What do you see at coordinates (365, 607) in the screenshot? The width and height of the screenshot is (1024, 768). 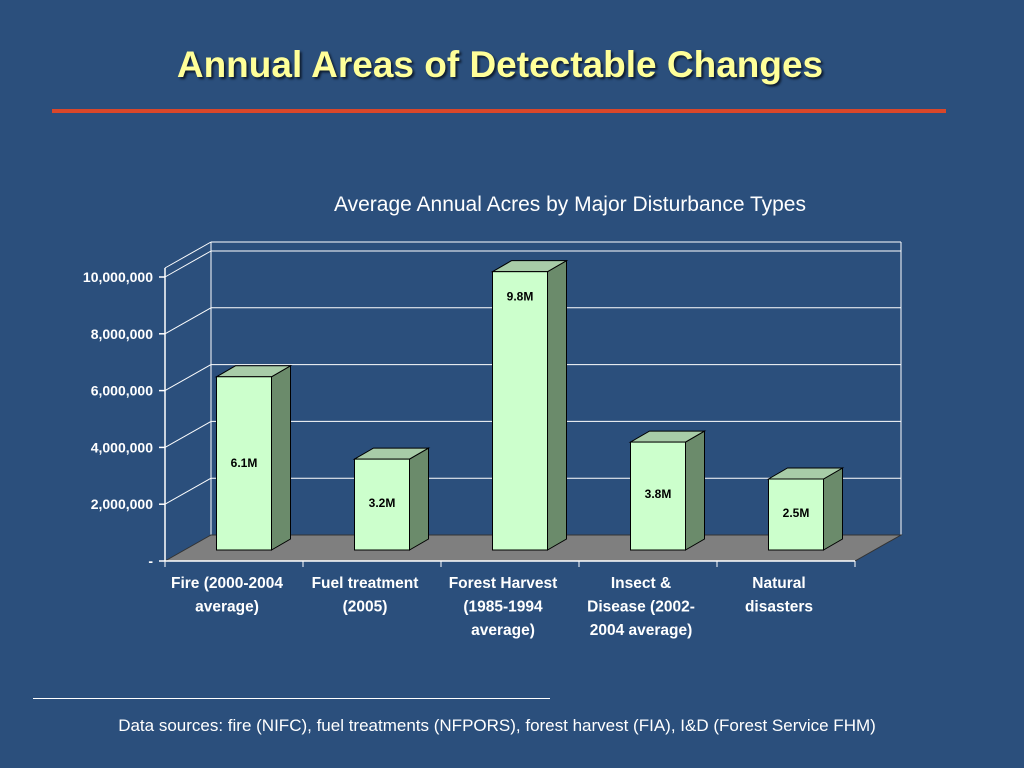 I see `x-category-label-line: (2005)` at bounding box center [365, 607].